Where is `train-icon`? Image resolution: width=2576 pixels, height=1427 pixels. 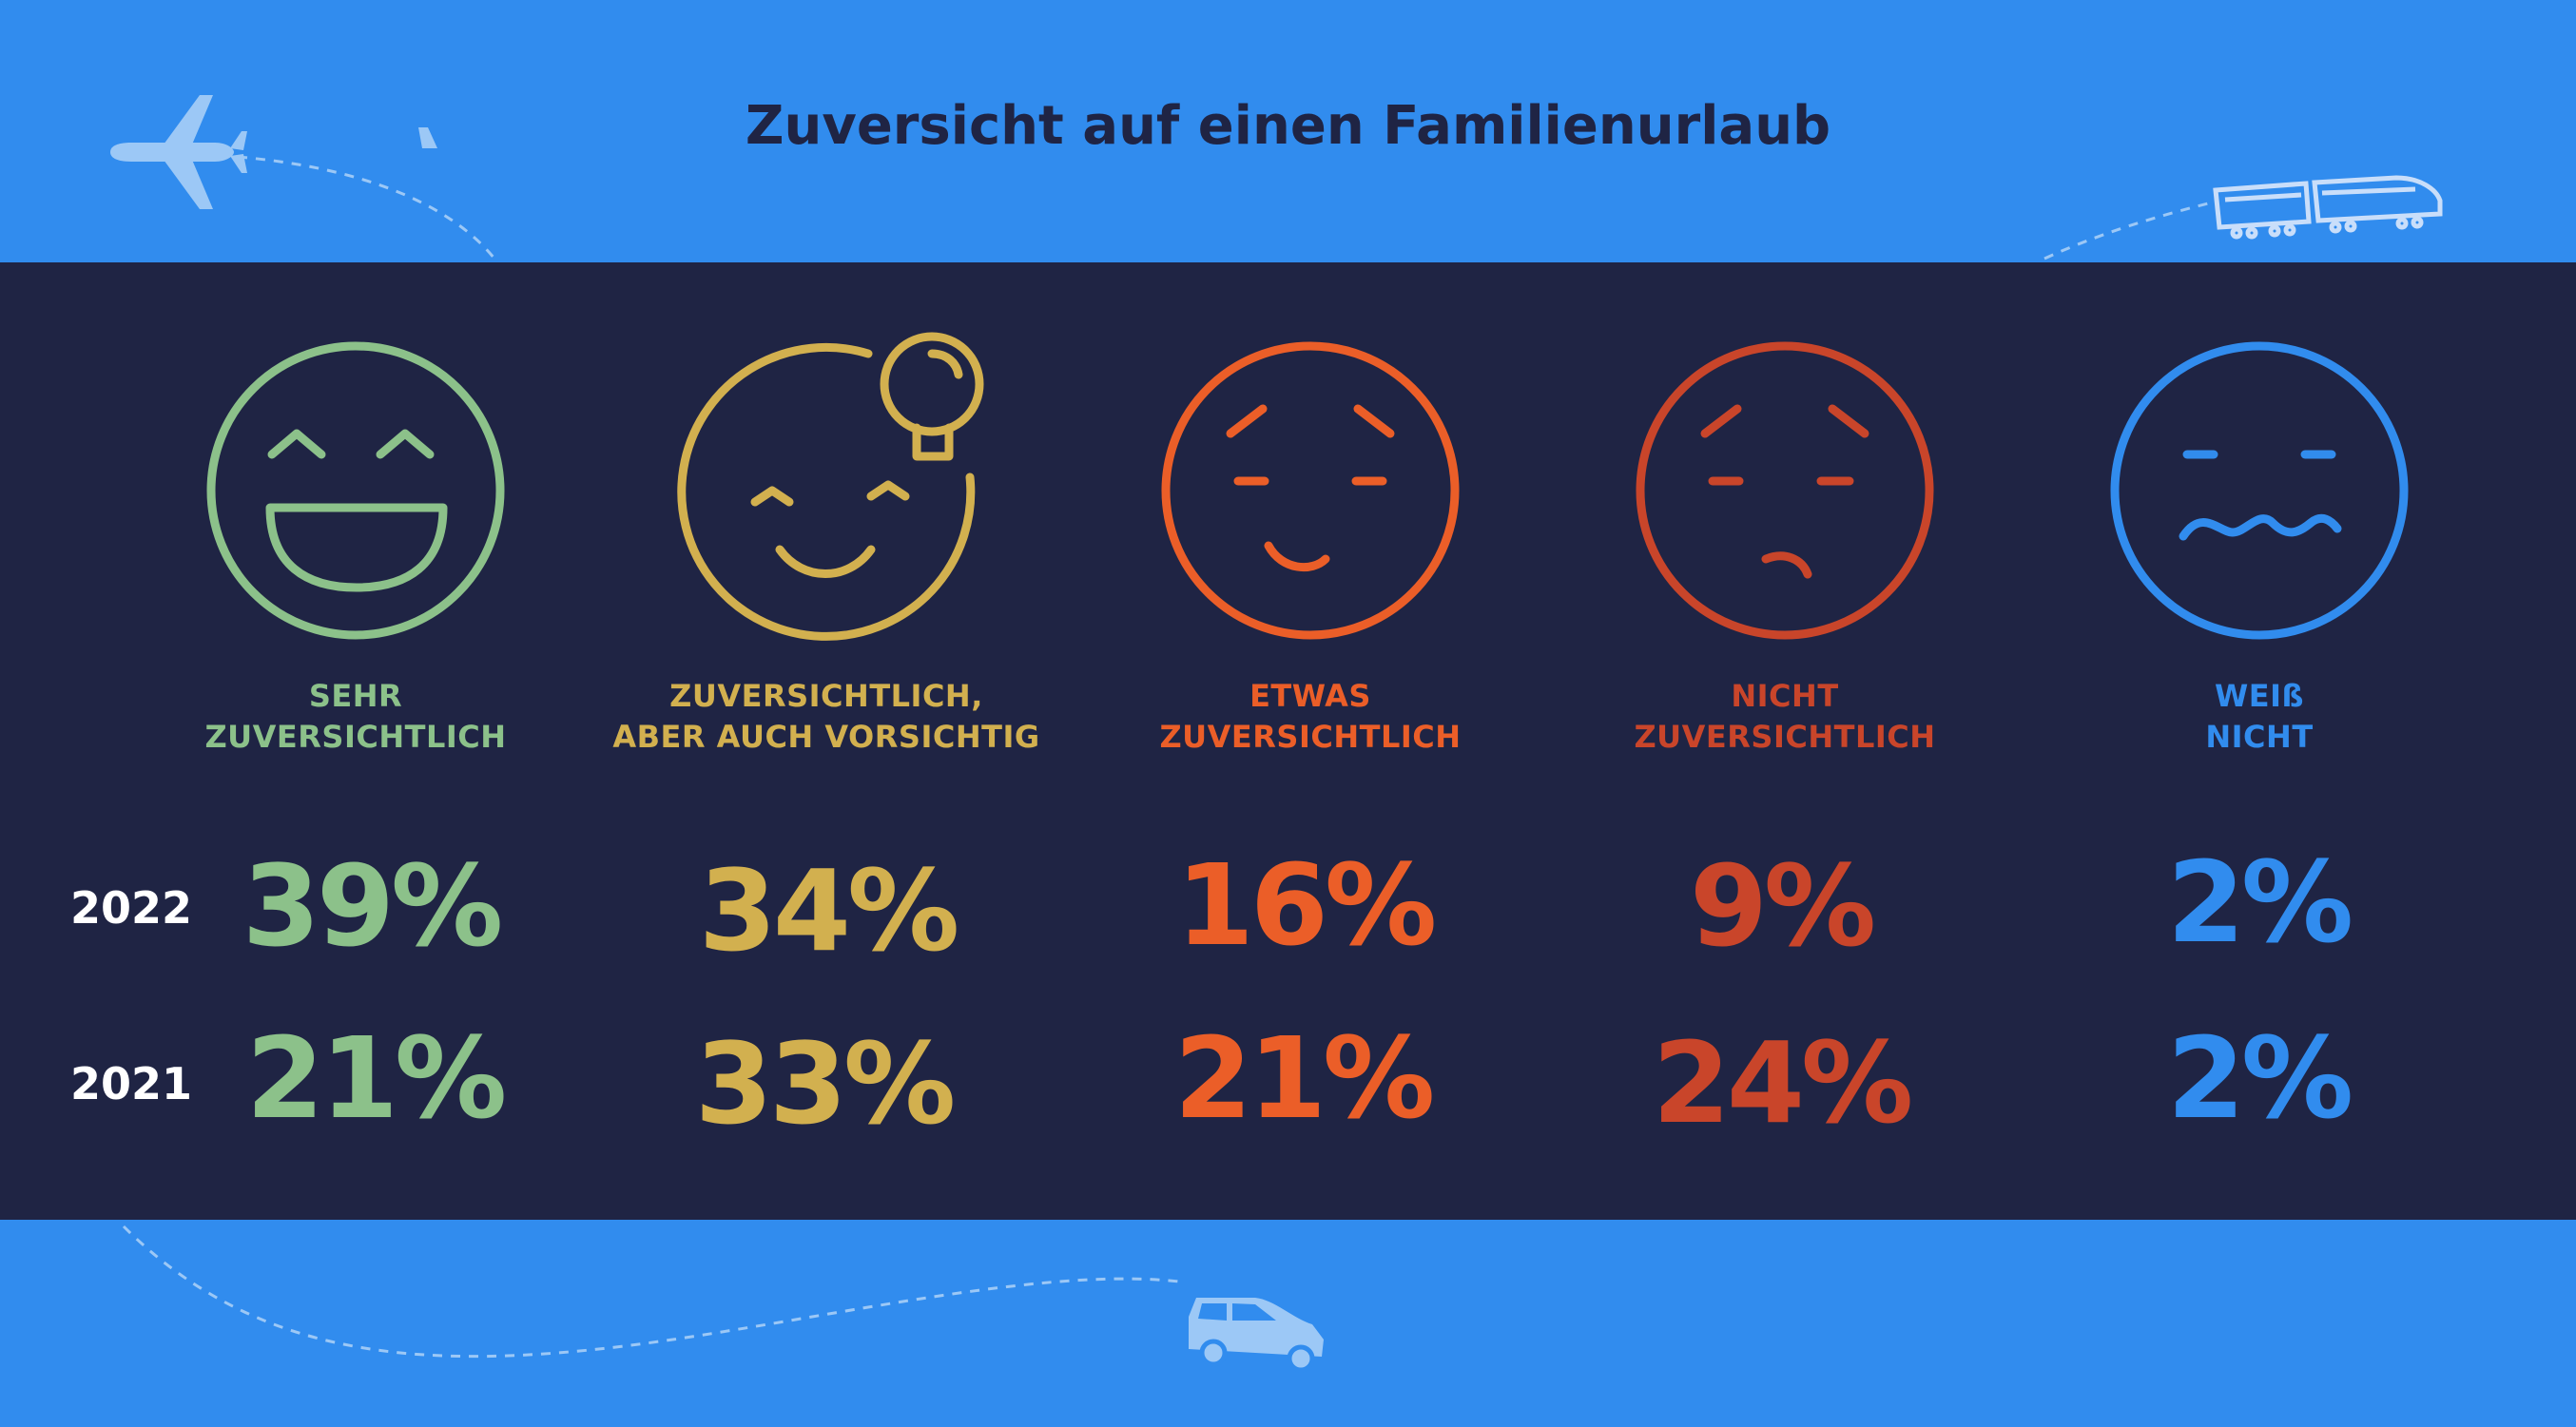
train-icon is located at coordinates (2328, 208).